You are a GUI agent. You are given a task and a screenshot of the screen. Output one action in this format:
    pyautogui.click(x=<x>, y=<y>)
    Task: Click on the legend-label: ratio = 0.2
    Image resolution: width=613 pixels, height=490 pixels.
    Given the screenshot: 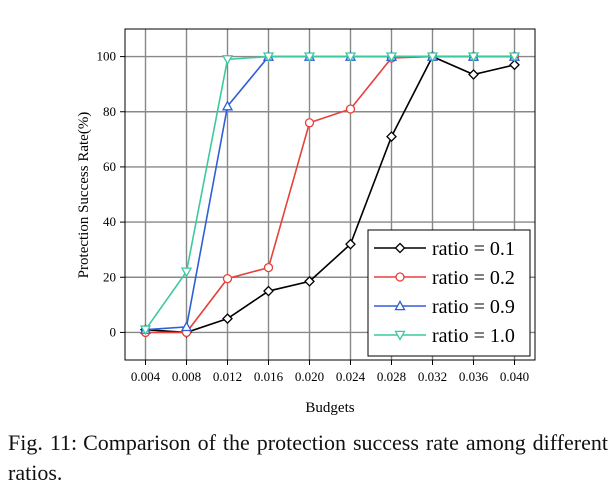 What is the action you would take?
    pyautogui.click(x=473, y=278)
    